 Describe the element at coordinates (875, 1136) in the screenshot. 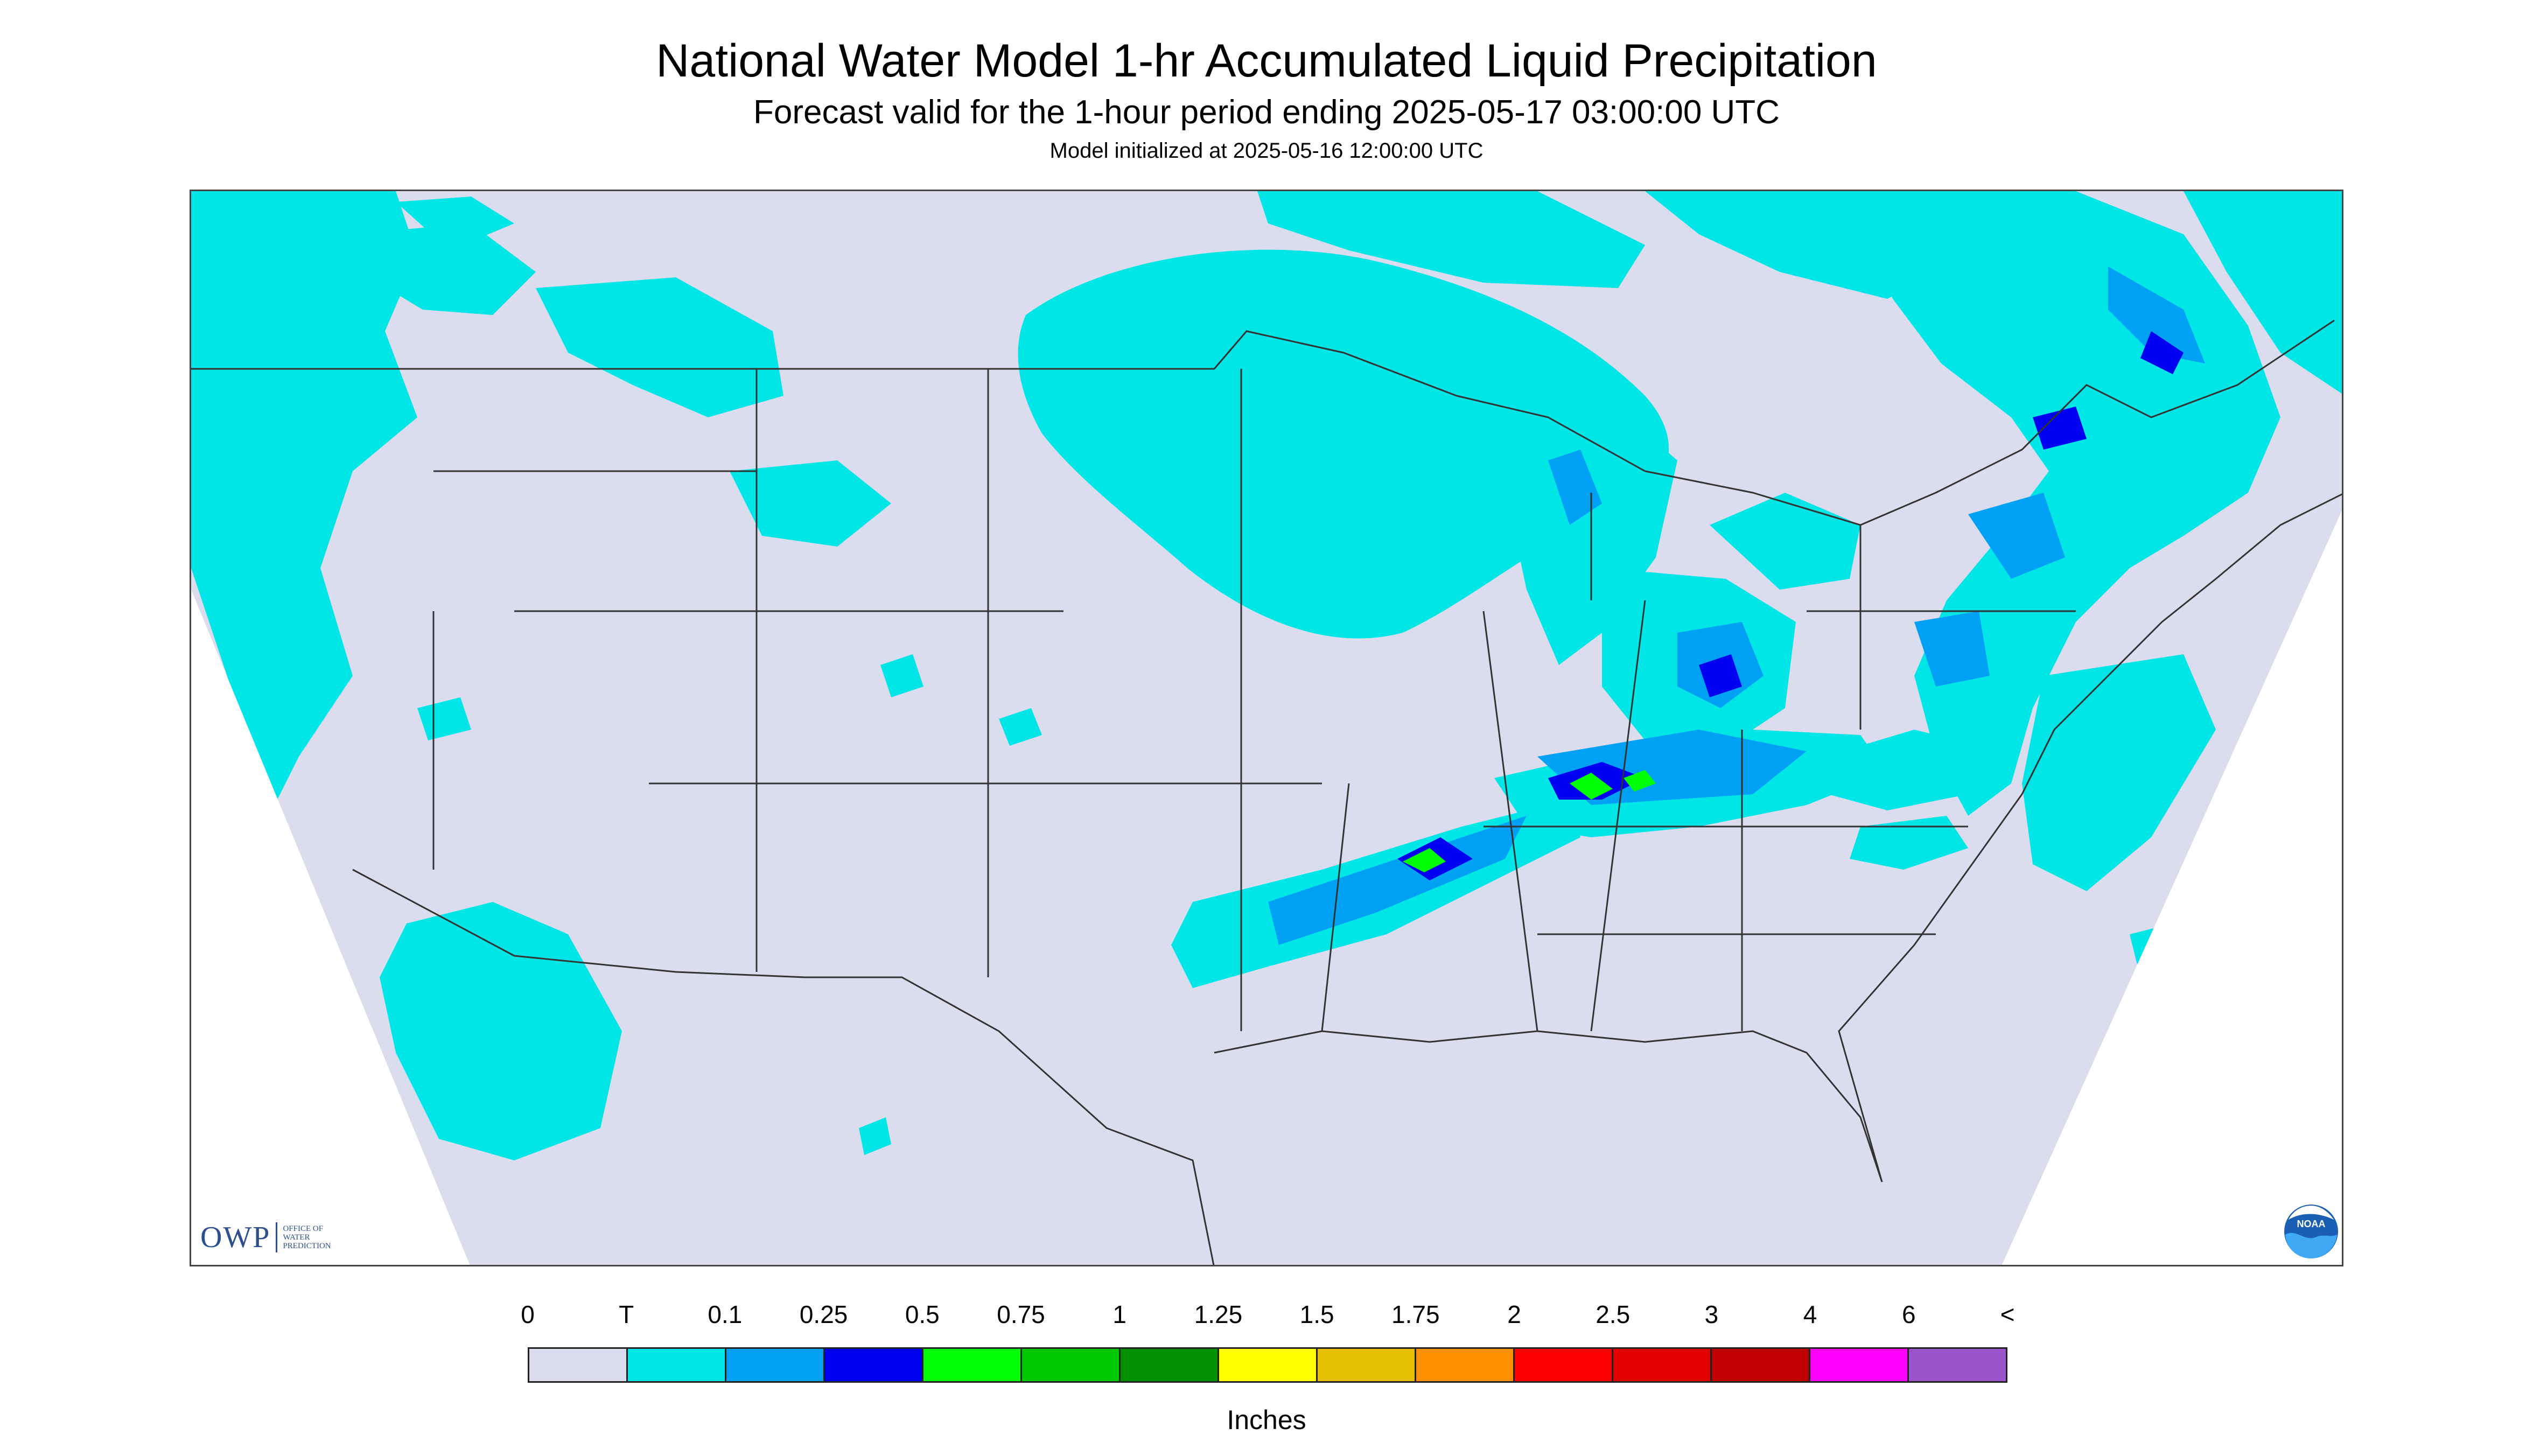

I see `precip-area-mexico-fleck` at that location.